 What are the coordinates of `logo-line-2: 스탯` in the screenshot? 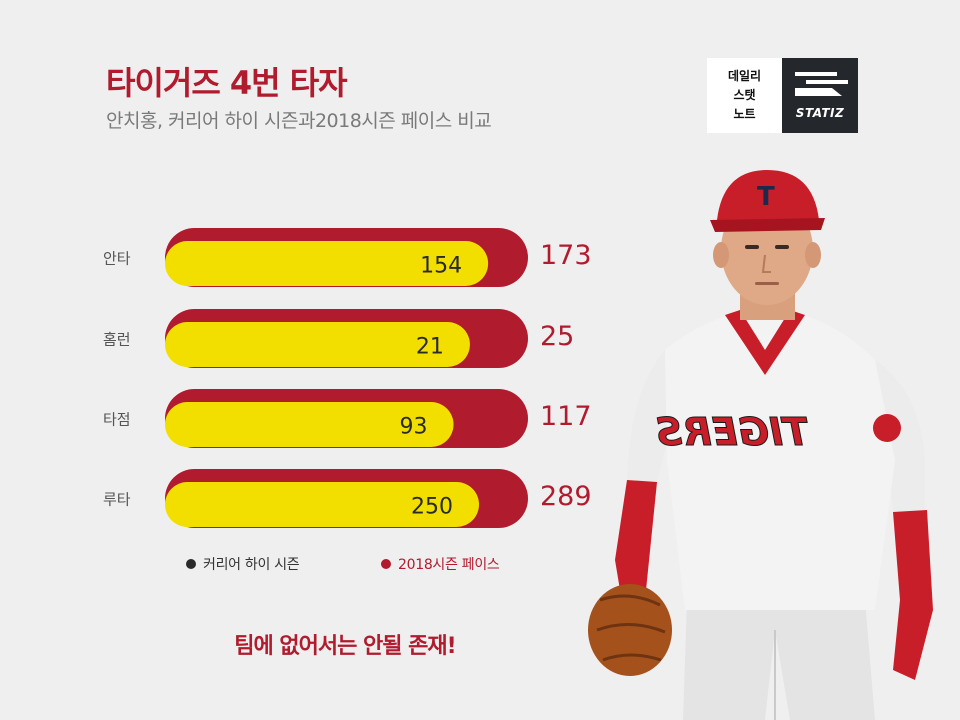 It's located at (744, 95).